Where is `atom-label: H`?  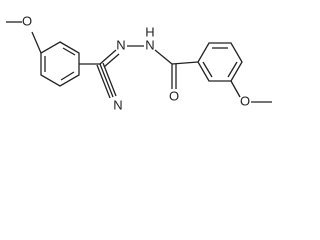 atom-label: H is located at coordinates (149, 31).